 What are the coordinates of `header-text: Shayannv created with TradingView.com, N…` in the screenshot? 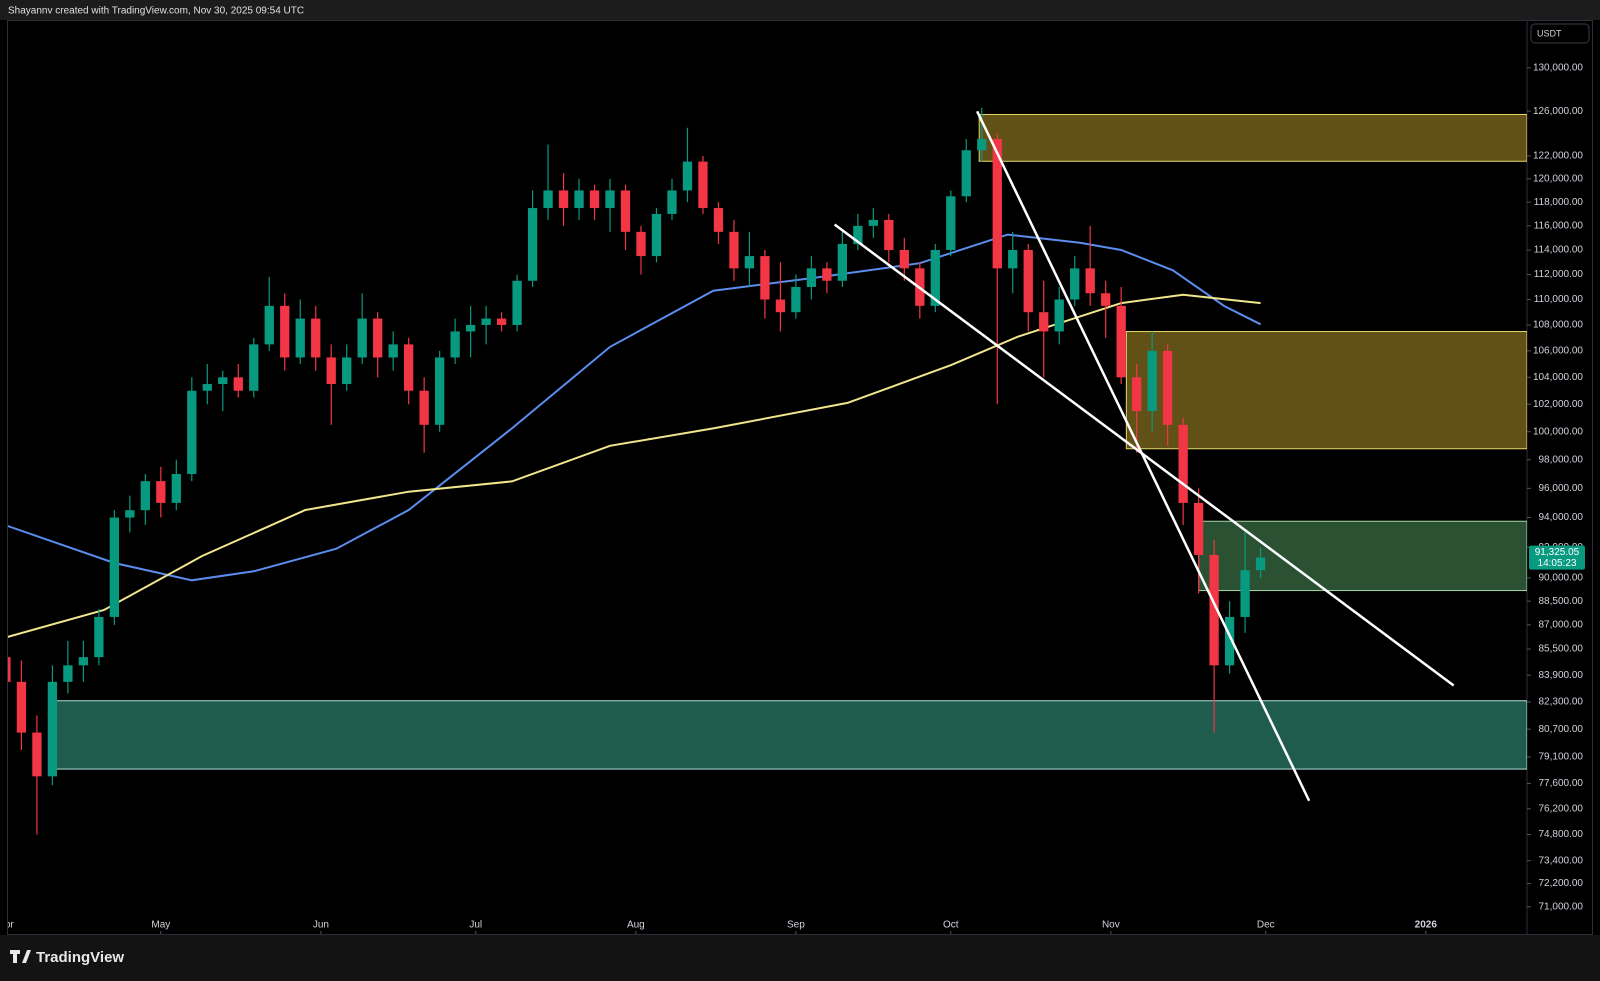 It's located at (156, 11).